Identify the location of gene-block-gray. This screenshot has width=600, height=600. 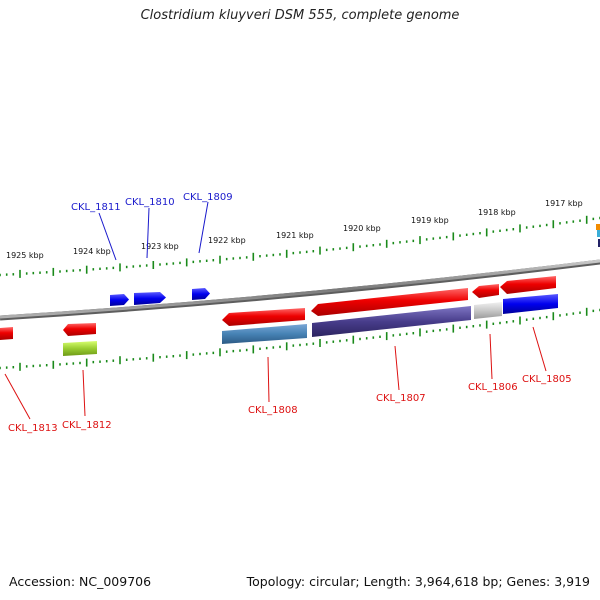
(488, 310).